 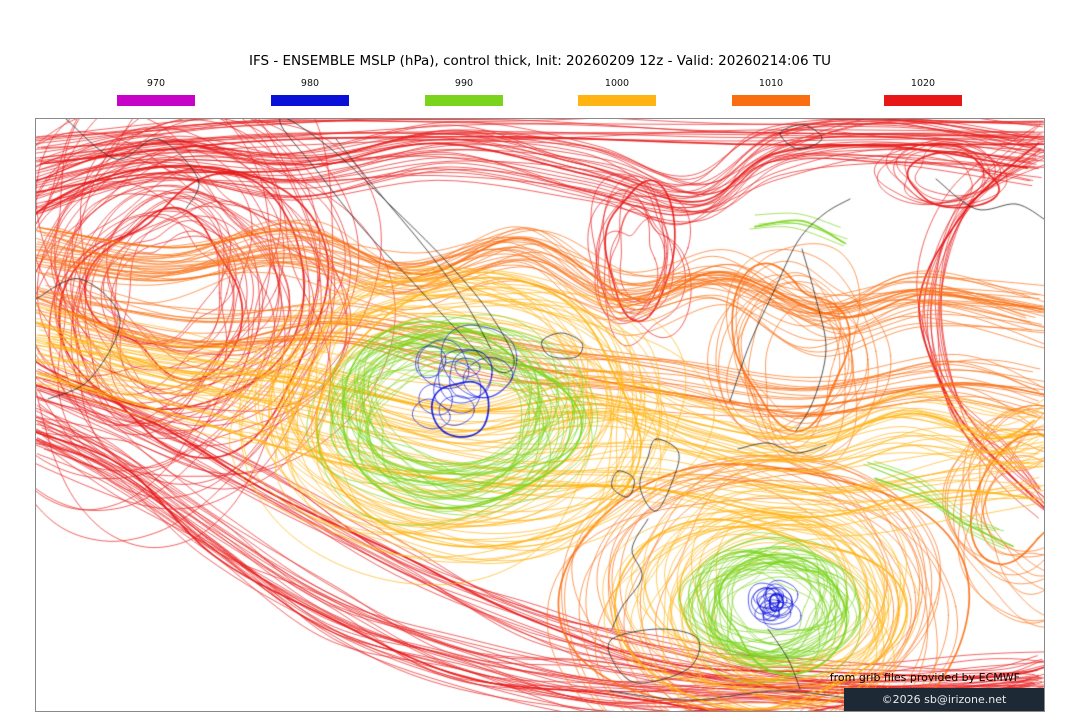 What do you see at coordinates (617, 92) in the screenshot?
I see `legend-item-1000: 1000` at bounding box center [617, 92].